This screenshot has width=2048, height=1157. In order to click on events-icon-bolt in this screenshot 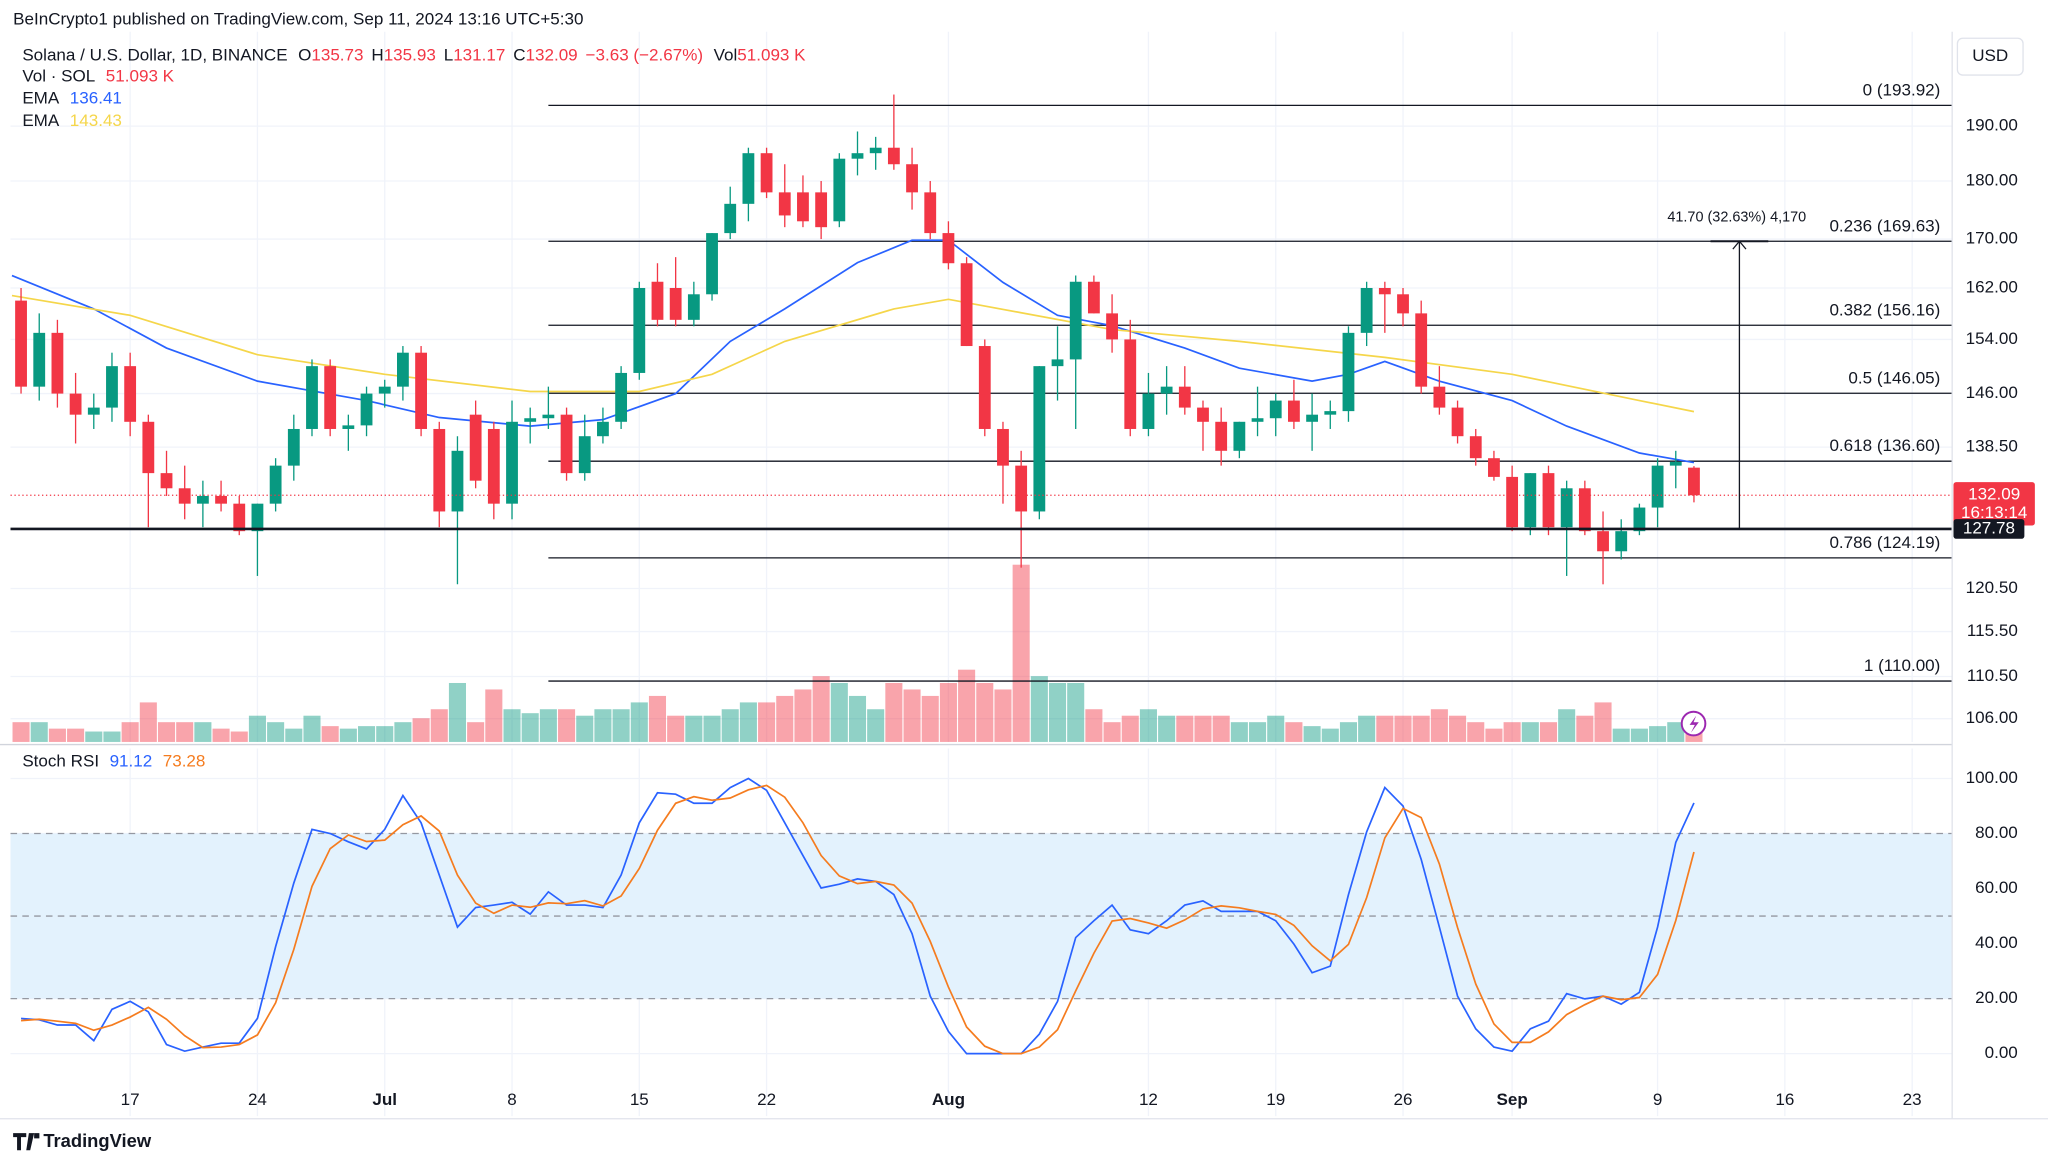, I will do `click(1694, 724)`.